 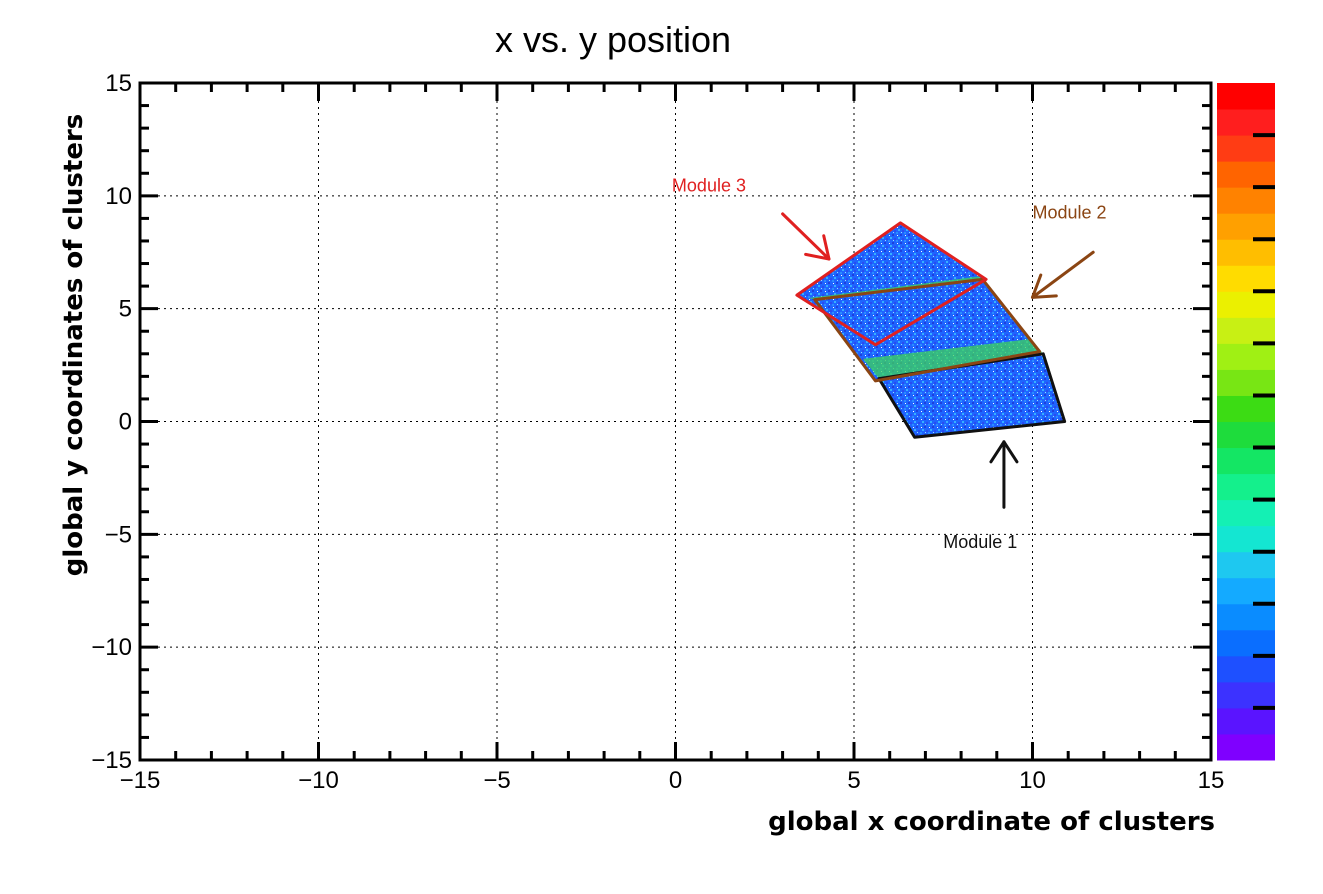 I want to click on colorbar, so click(x=1246, y=422).